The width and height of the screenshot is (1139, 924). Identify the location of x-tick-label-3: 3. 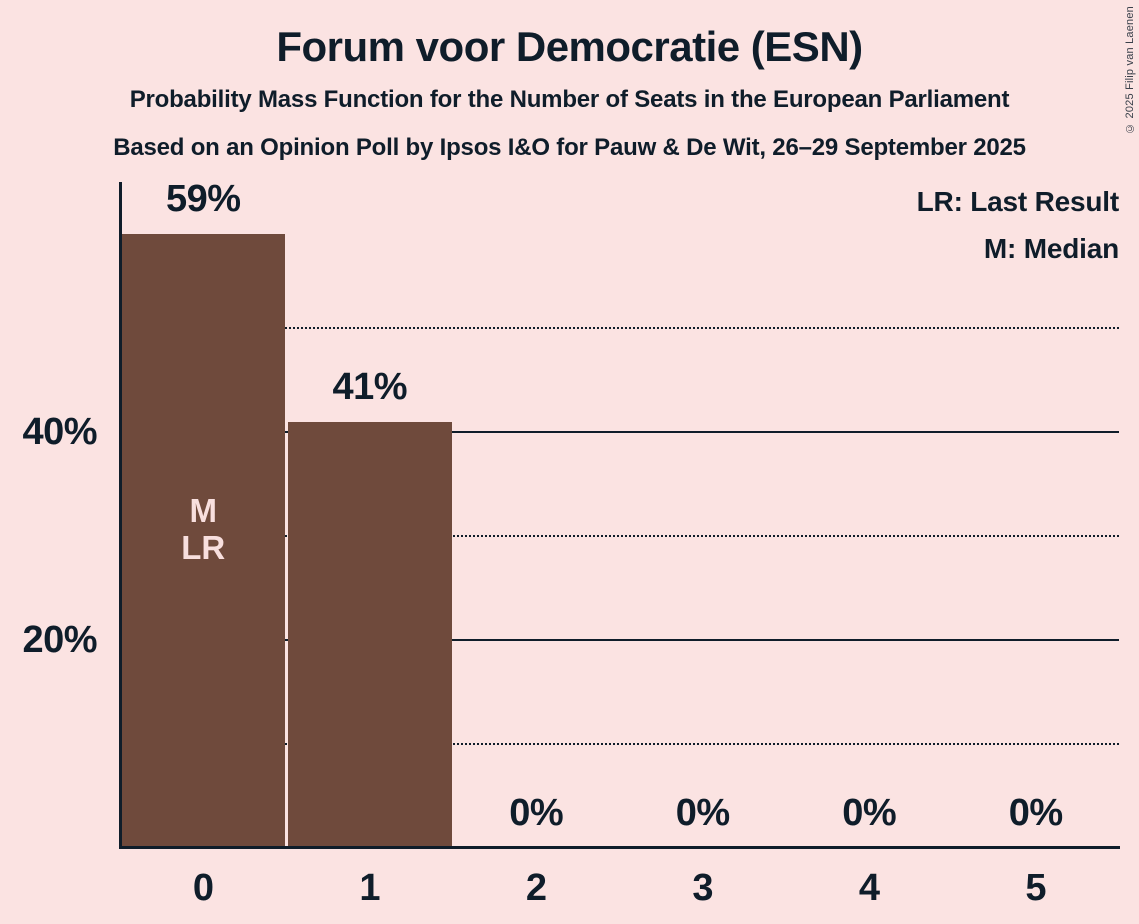
(703, 888).